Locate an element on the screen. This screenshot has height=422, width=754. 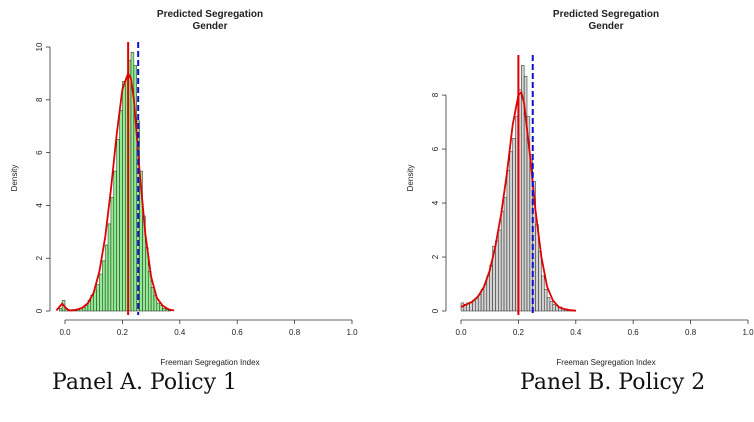
panel-a-x-axis-label: Freeman Segregation Index is located at coordinates (209, 362).